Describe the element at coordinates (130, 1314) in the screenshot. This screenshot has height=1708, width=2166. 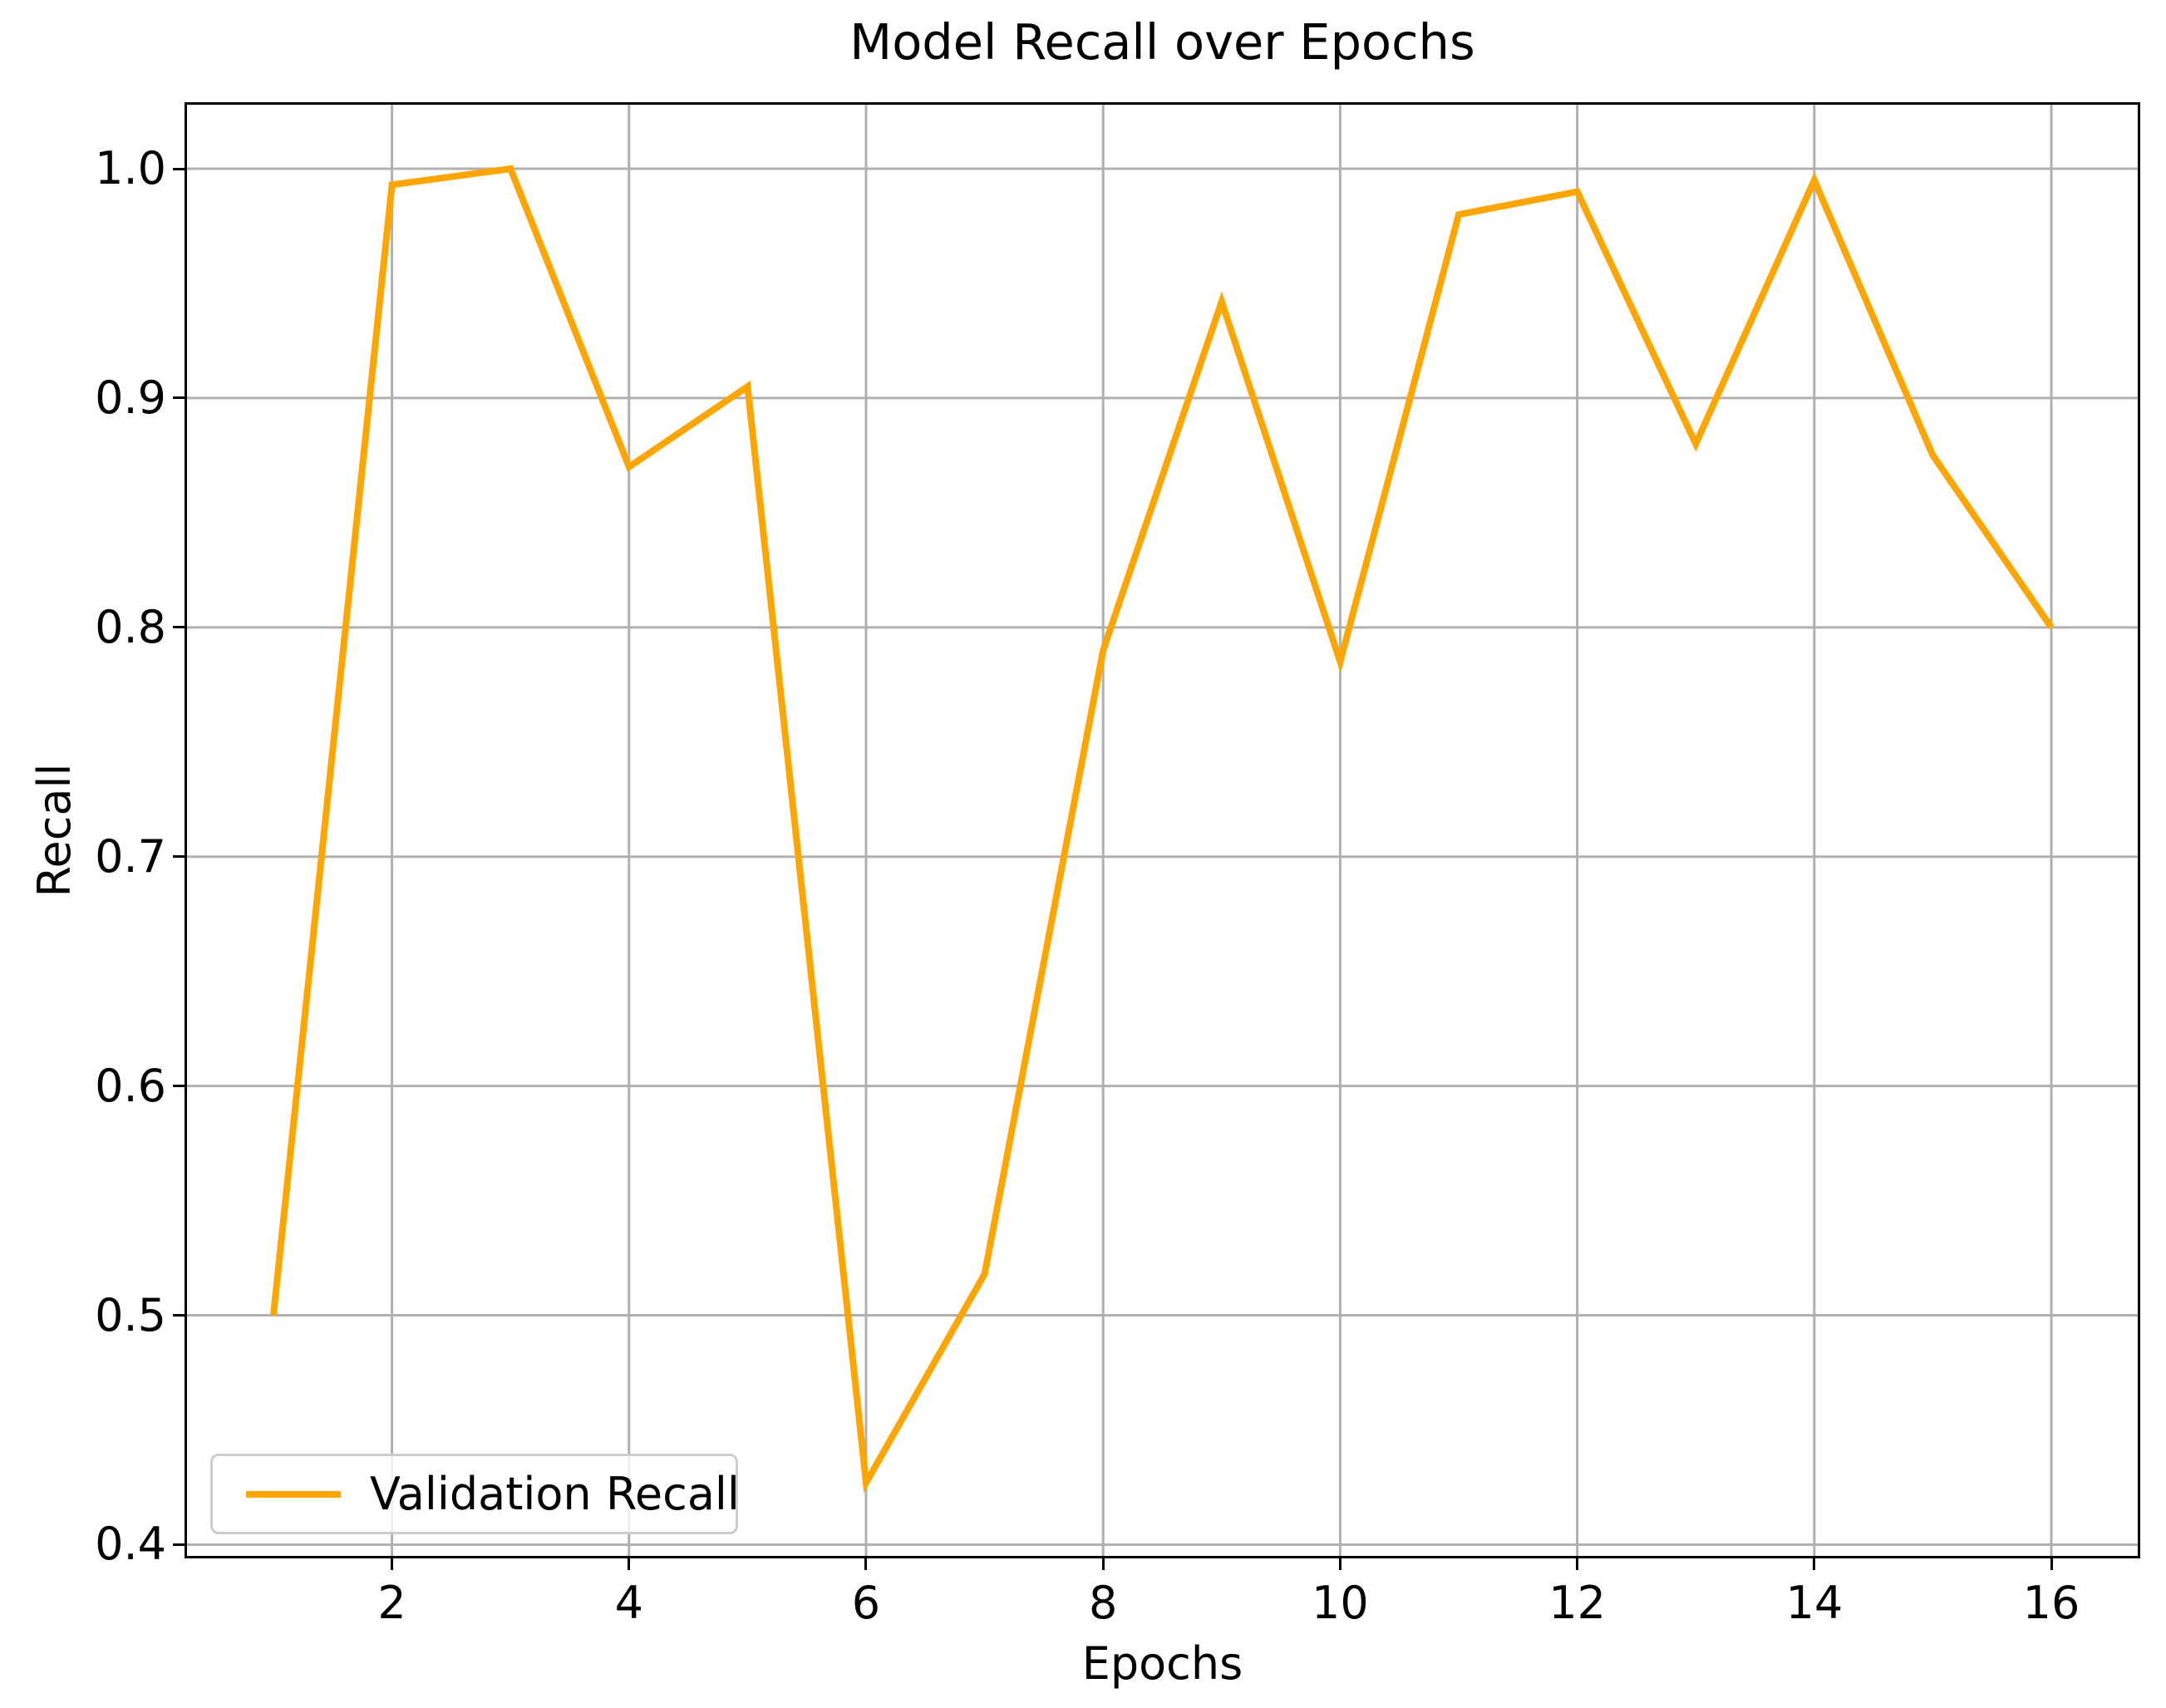
I see `y-tick-label: 0.5` at that location.